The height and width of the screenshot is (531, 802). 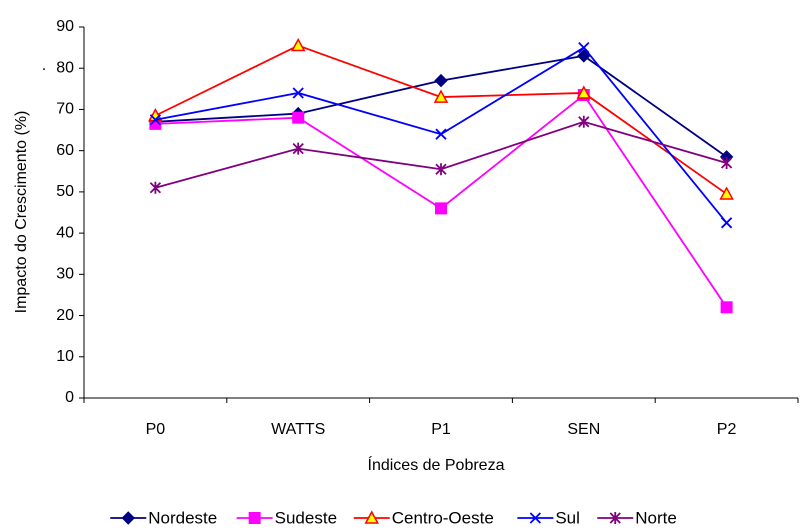 What do you see at coordinates (727, 429) in the screenshot?
I see `x-tick-label: P2` at bounding box center [727, 429].